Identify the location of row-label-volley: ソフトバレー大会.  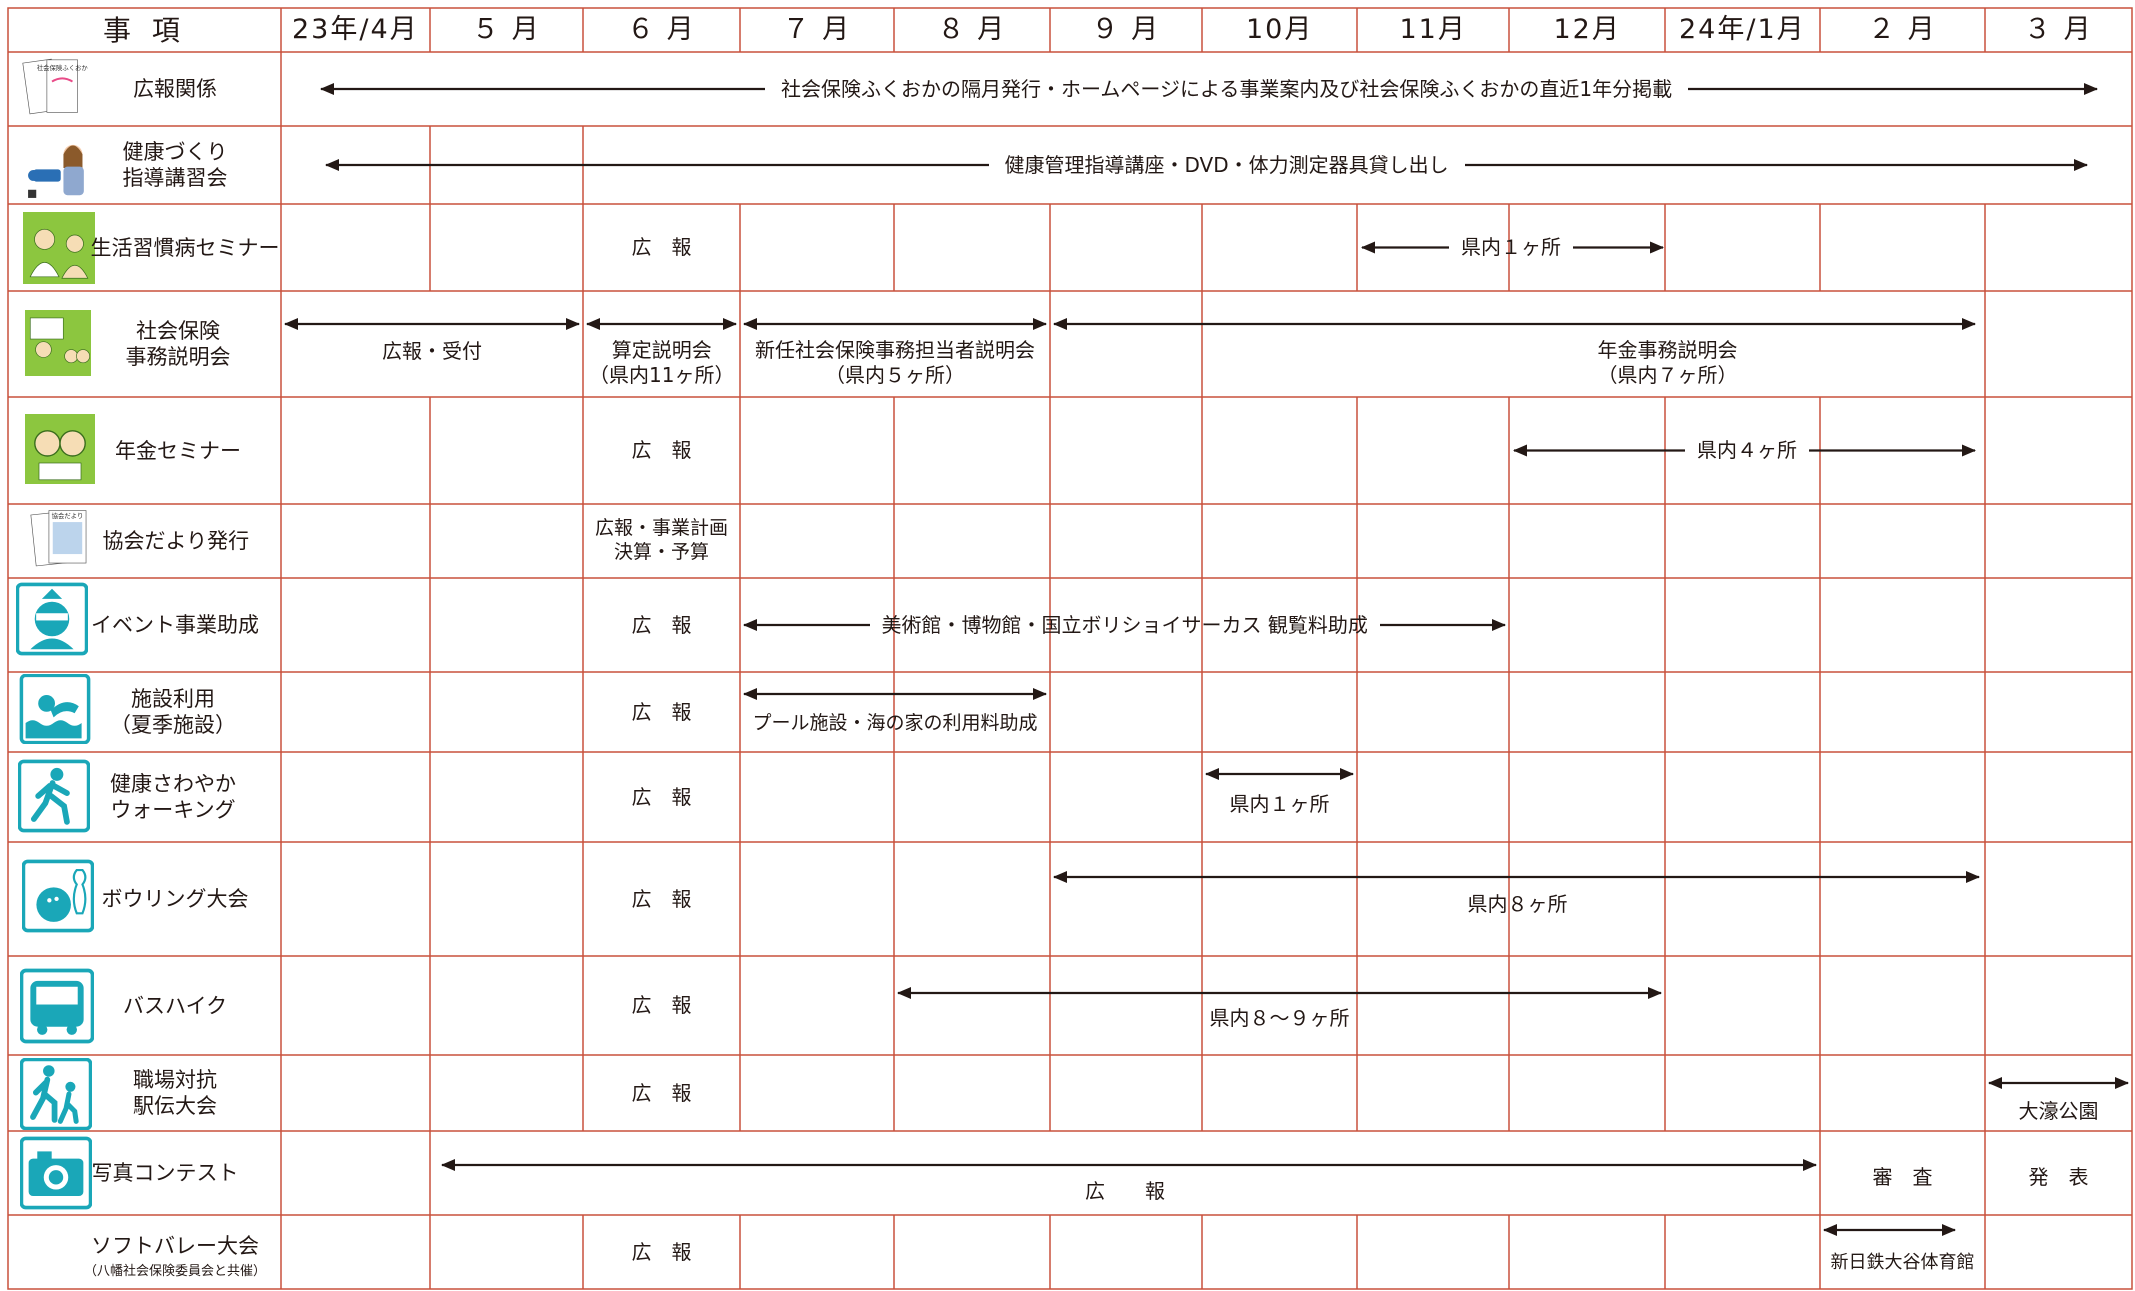
(175, 1246).